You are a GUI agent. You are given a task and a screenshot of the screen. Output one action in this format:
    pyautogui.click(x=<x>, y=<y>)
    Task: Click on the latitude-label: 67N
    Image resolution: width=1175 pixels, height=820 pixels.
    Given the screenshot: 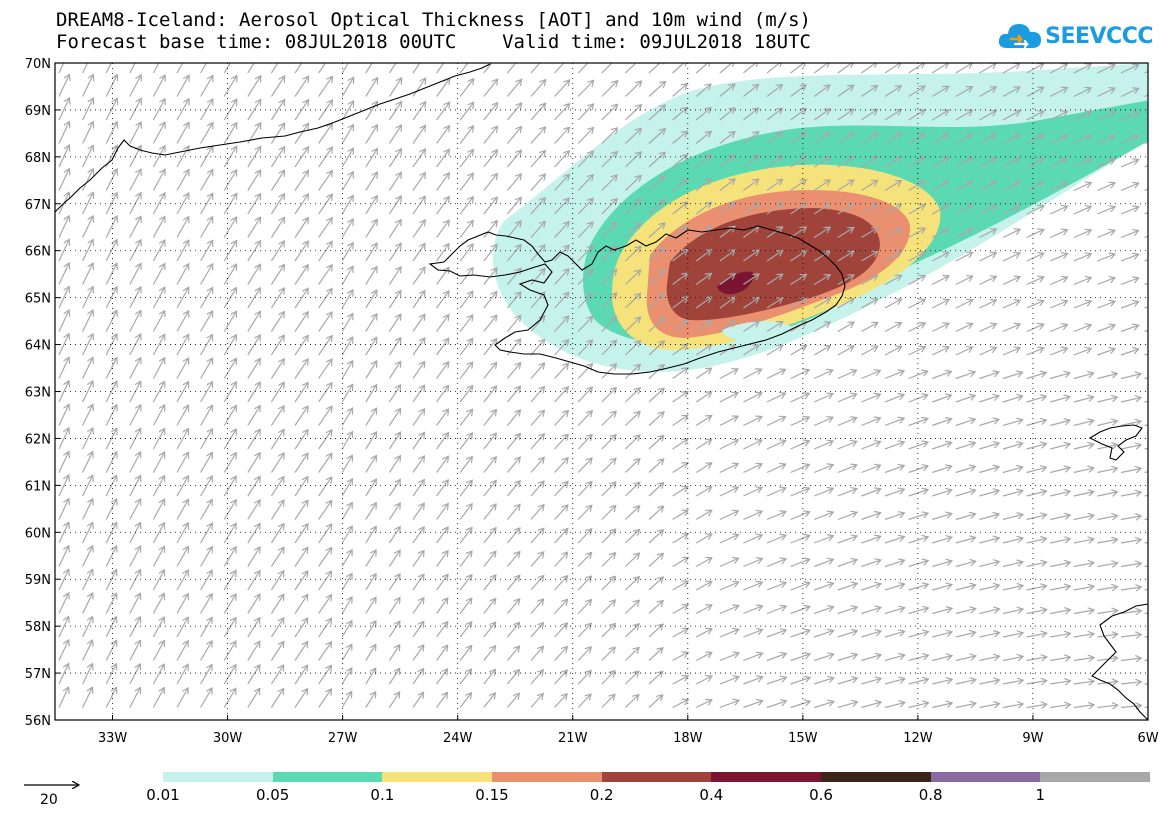 What is the action you would take?
    pyautogui.click(x=38, y=205)
    